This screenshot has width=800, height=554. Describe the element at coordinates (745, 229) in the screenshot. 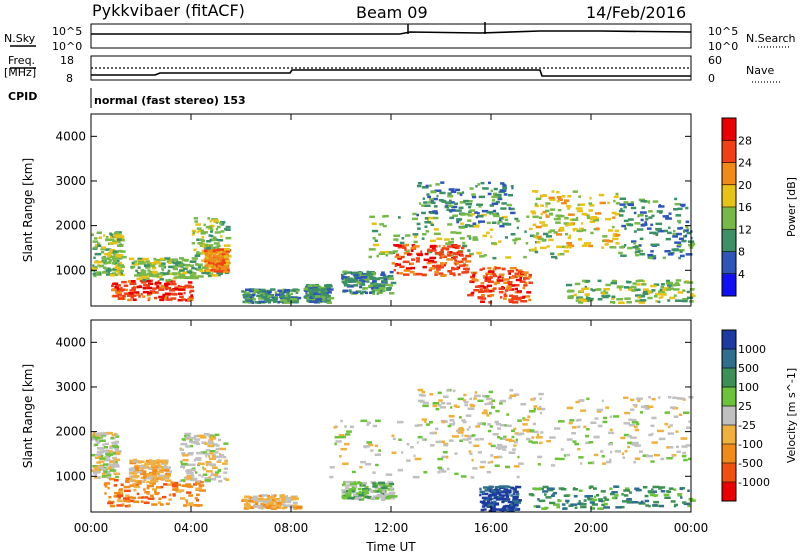

I see `colorbar-tick-label: 12` at that location.